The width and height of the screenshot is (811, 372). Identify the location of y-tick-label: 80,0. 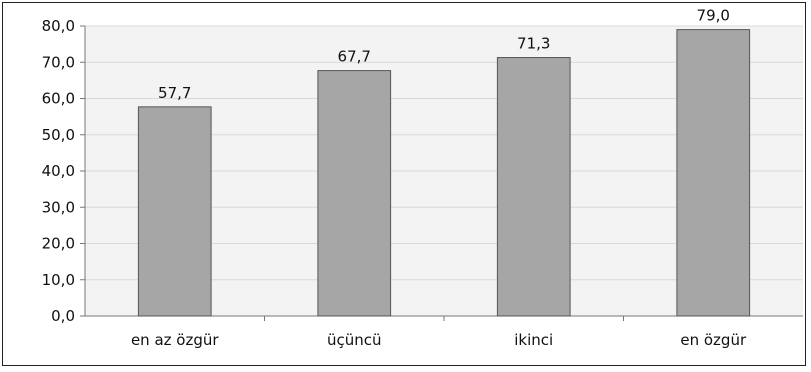
(58, 26).